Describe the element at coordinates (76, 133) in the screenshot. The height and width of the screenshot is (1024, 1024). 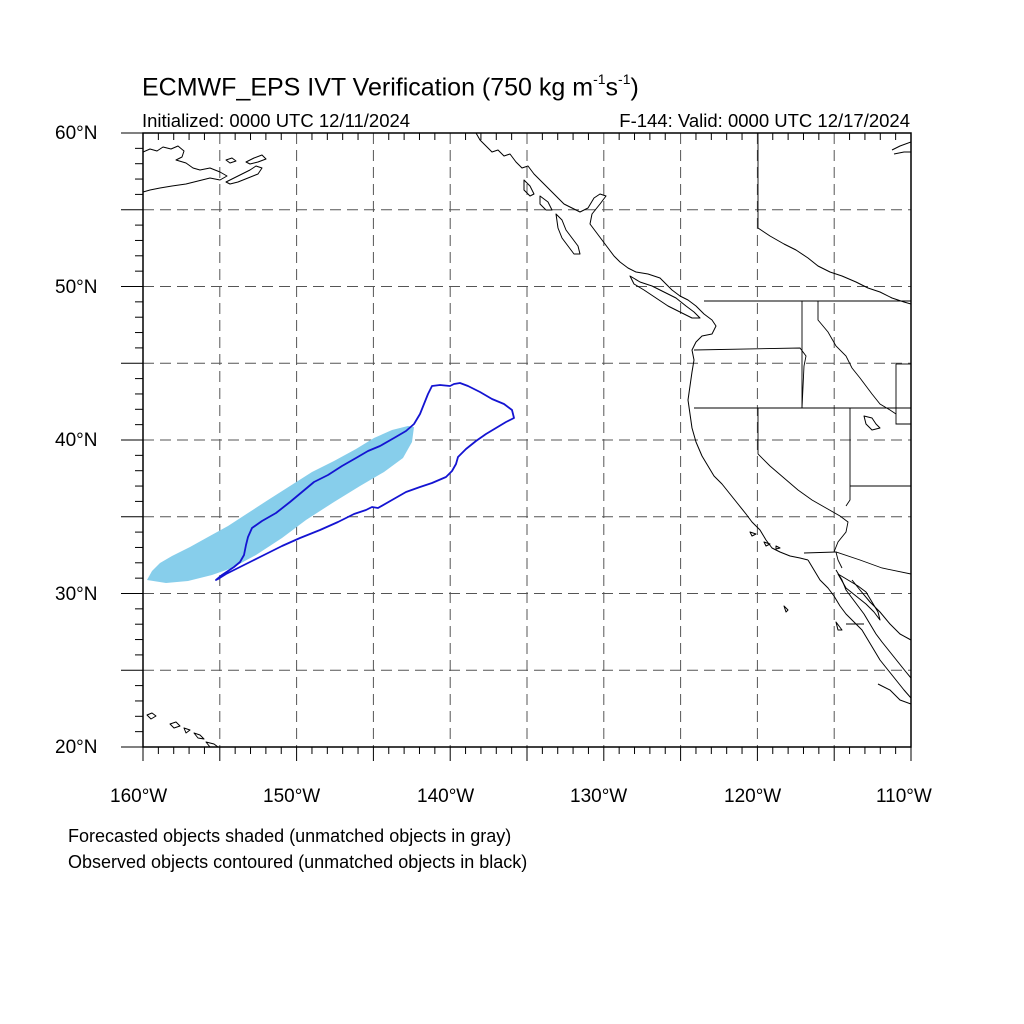
I see `lat-label-60n: 60°N` at that location.